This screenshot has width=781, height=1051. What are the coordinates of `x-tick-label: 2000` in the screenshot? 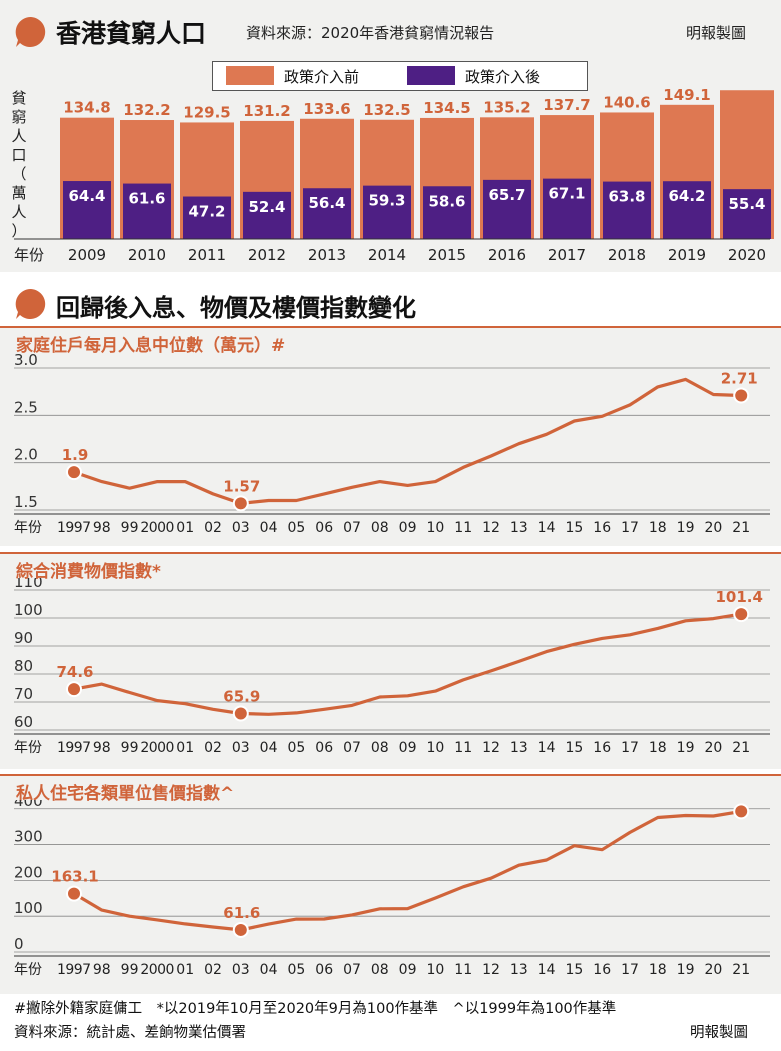 It's located at (157, 970).